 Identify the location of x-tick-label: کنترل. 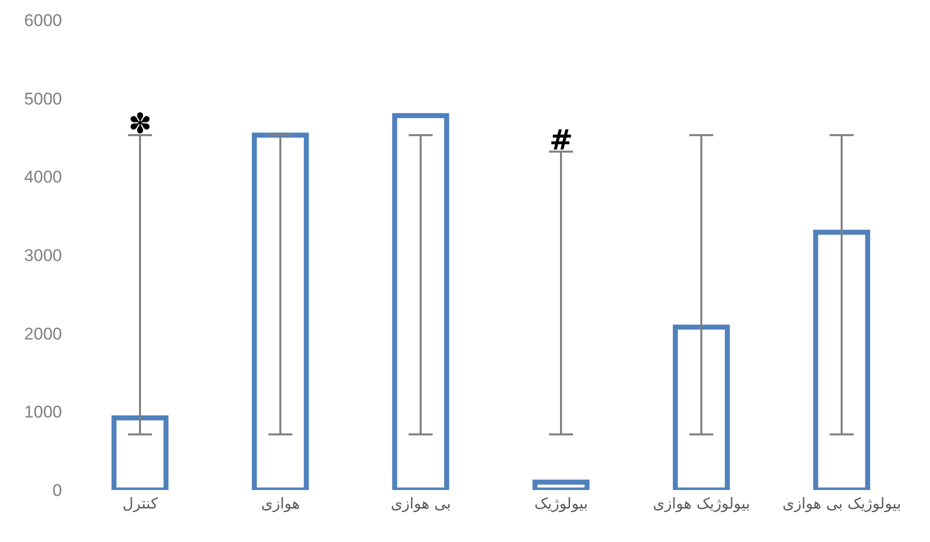
(140, 503).